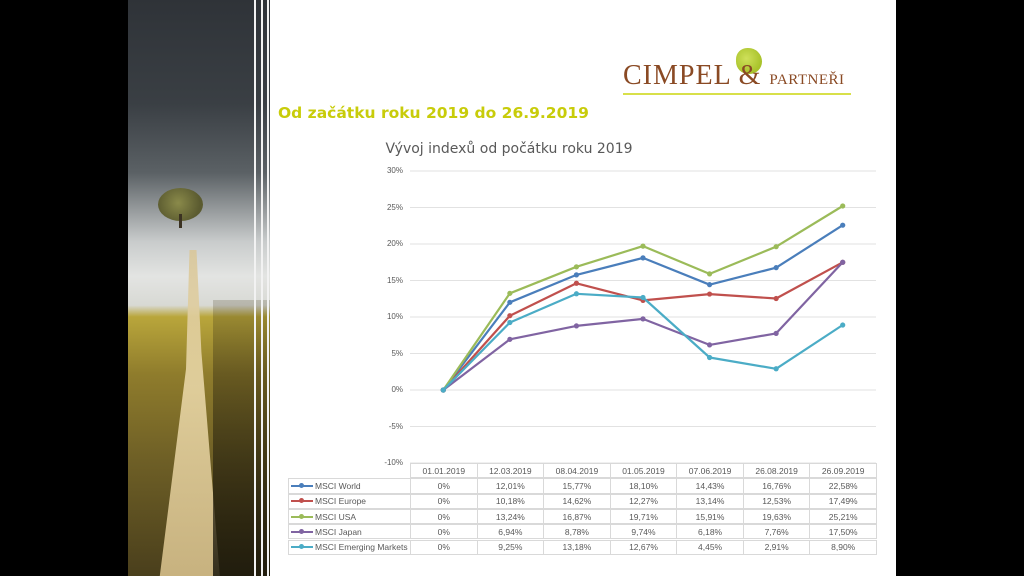 The width and height of the screenshot is (1024, 576). What do you see at coordinates (336, 516) in the screenshot?
I see `legend-label: MSCI USA` at bounding box center [336, 516].